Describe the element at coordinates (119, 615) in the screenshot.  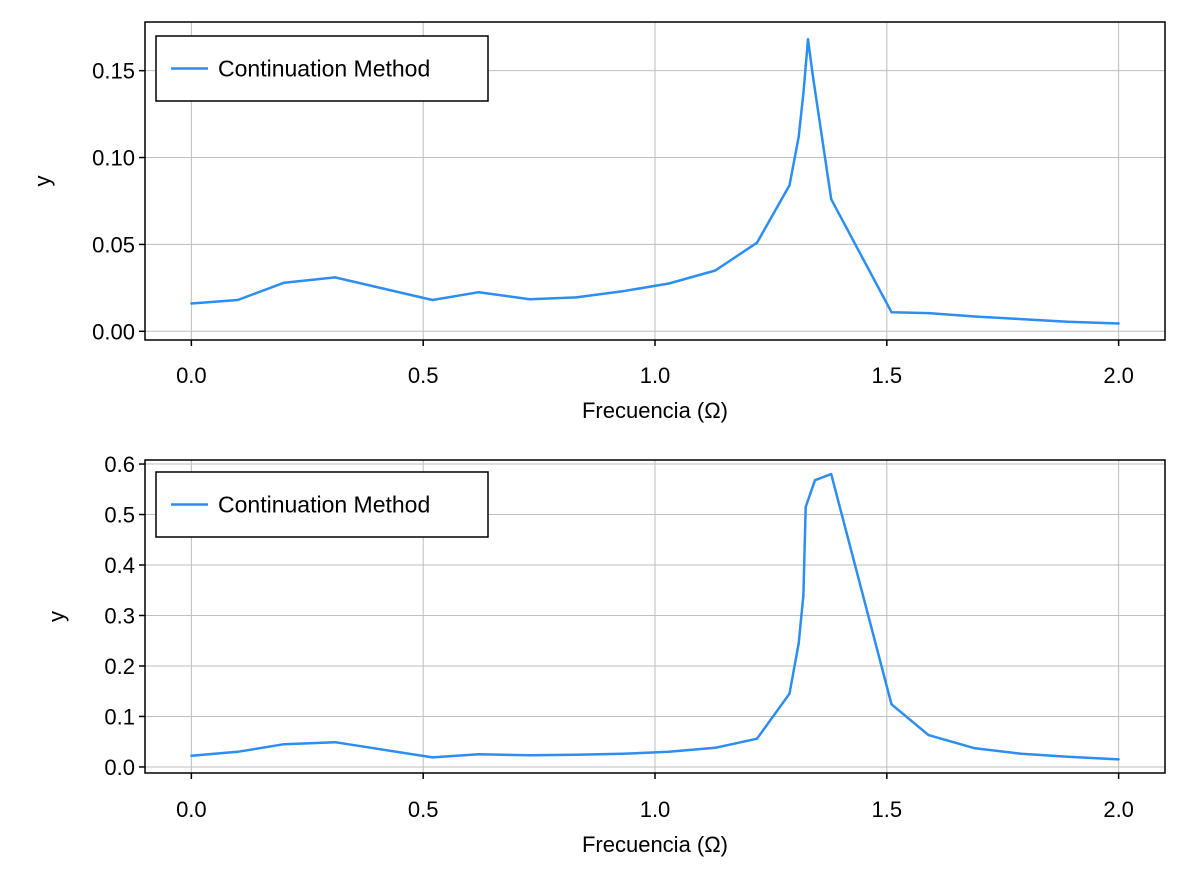
I see `y-tick-label: 0.3` at that location.